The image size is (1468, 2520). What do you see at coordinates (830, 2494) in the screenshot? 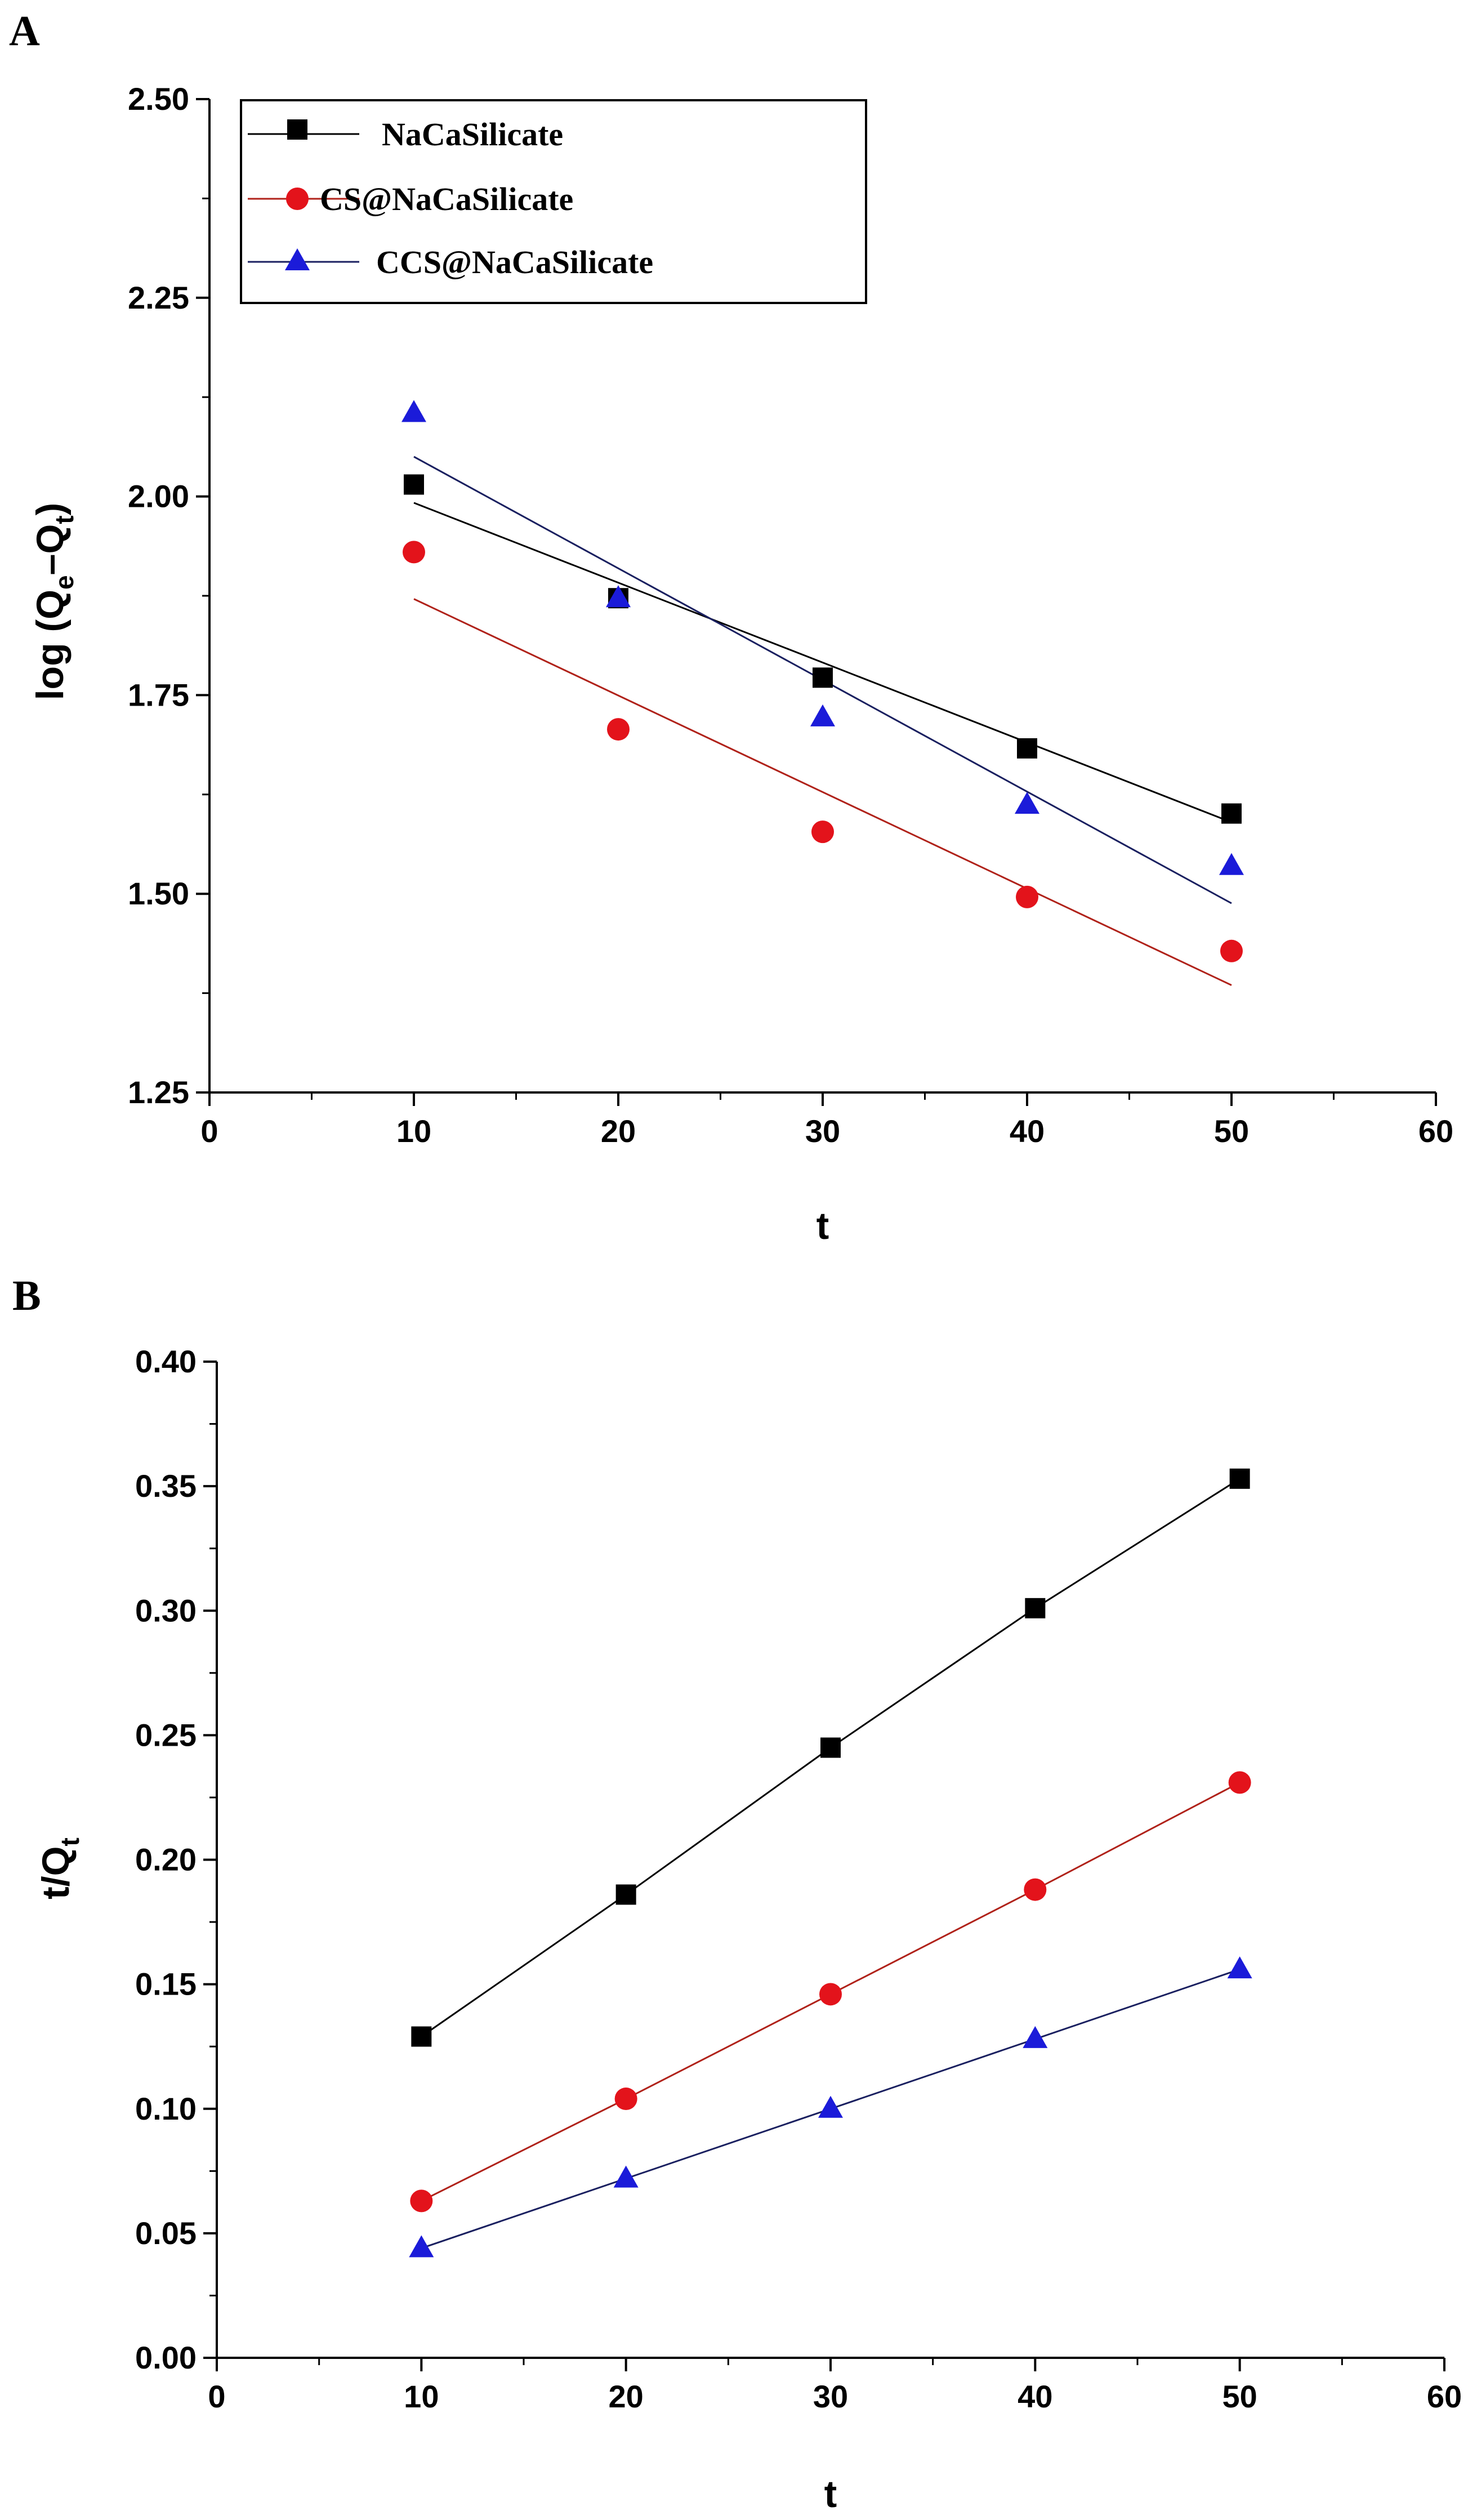
I see `panel-b-x-axis-title: t` at bounding box center [830, 2494].